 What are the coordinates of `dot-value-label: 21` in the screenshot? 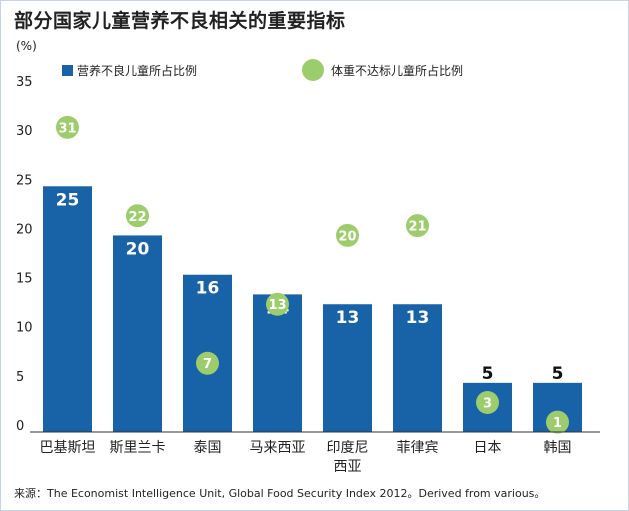 It's located at (417, 227).